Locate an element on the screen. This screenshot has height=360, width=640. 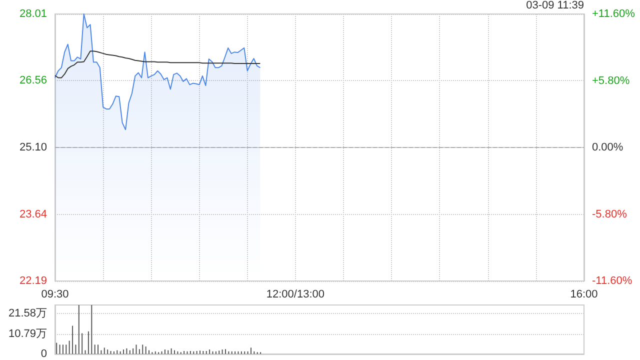
x-tick-label: 16:00 is located at coordinates (584, 294).